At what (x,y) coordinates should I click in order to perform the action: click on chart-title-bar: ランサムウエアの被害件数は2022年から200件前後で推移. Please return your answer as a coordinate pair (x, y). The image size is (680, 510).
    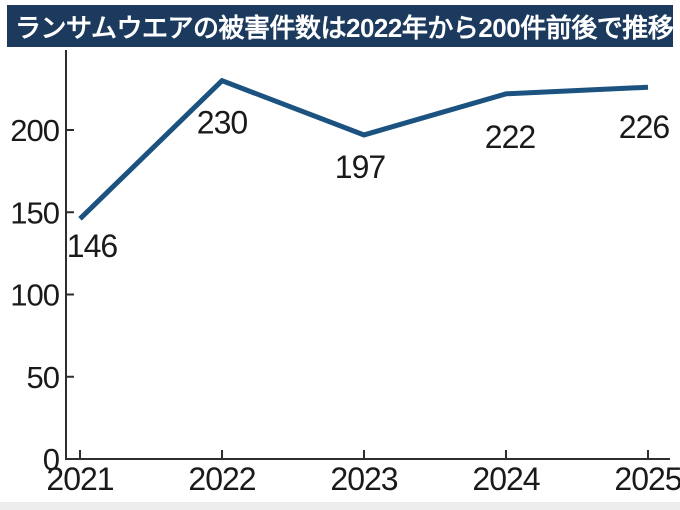
    Looking at the image, I should click on (340, 26).